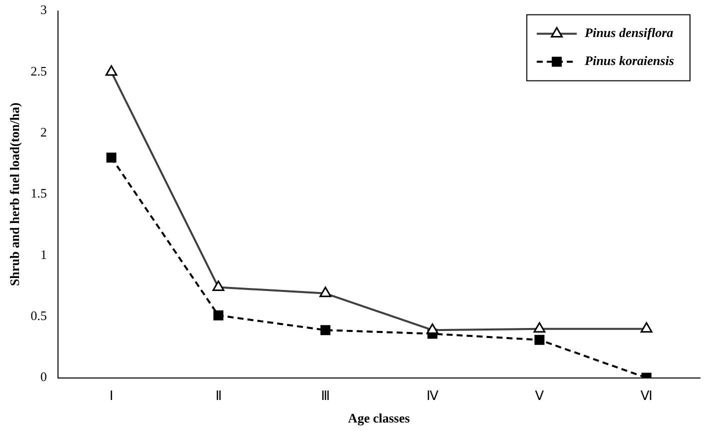 Image resolution: width=708 pixels, height=435 pixels. I want to click on y-tick-label: 2, so click(43, 132).